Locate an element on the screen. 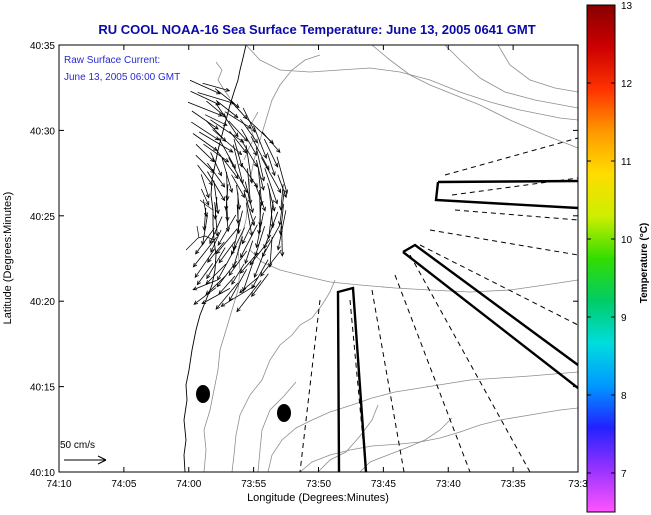  colorbar-tick-label: 10 is located at coordinates (627, 240).